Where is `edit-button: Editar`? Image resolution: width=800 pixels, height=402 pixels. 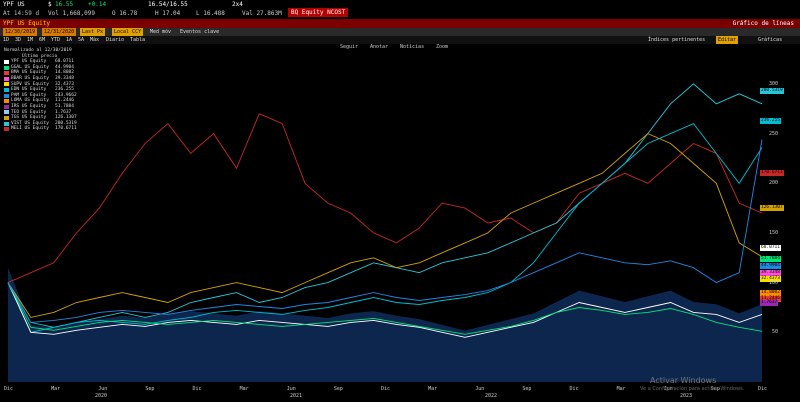
edit-button: Editar is located at coordinates (727, 40).